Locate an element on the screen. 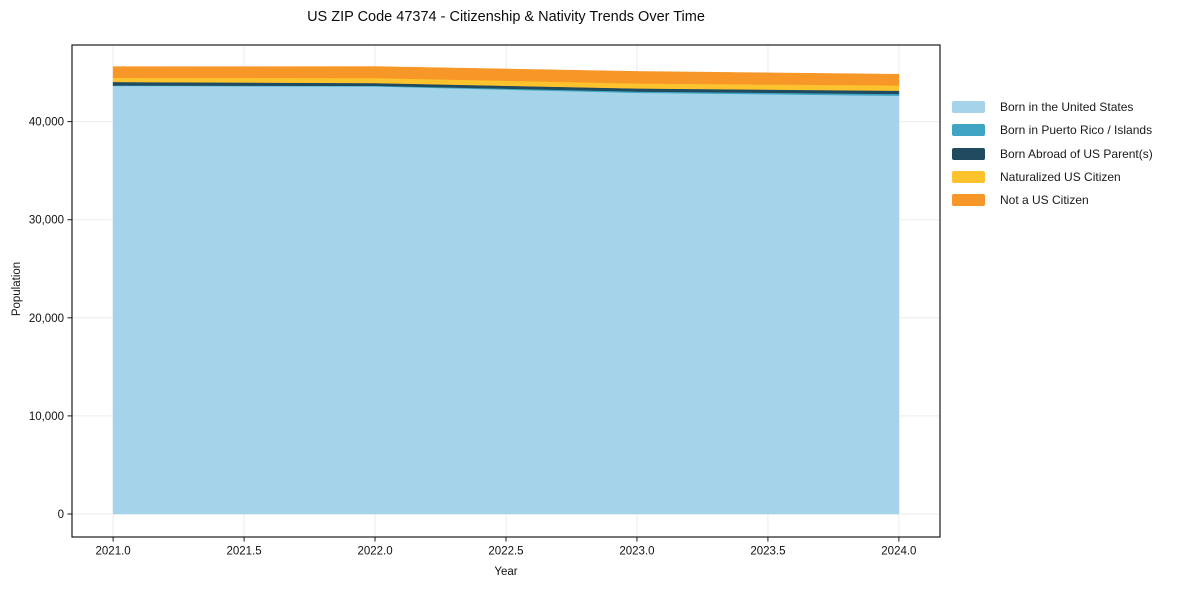 The width and height of the screenshot is (1189, 590). legend-label: Born in the United States is located at coordinates (1067, 107).